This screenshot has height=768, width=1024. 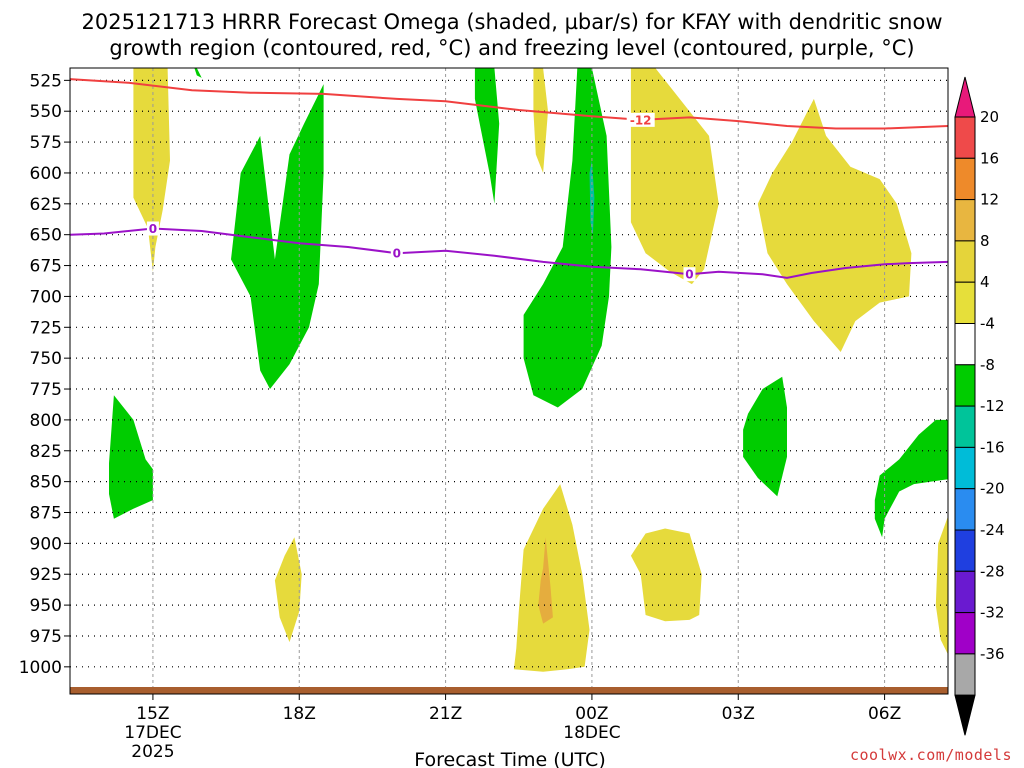 I want to click on x-axis-label: Forecast Time (UTC), so click(x=509, y=758).